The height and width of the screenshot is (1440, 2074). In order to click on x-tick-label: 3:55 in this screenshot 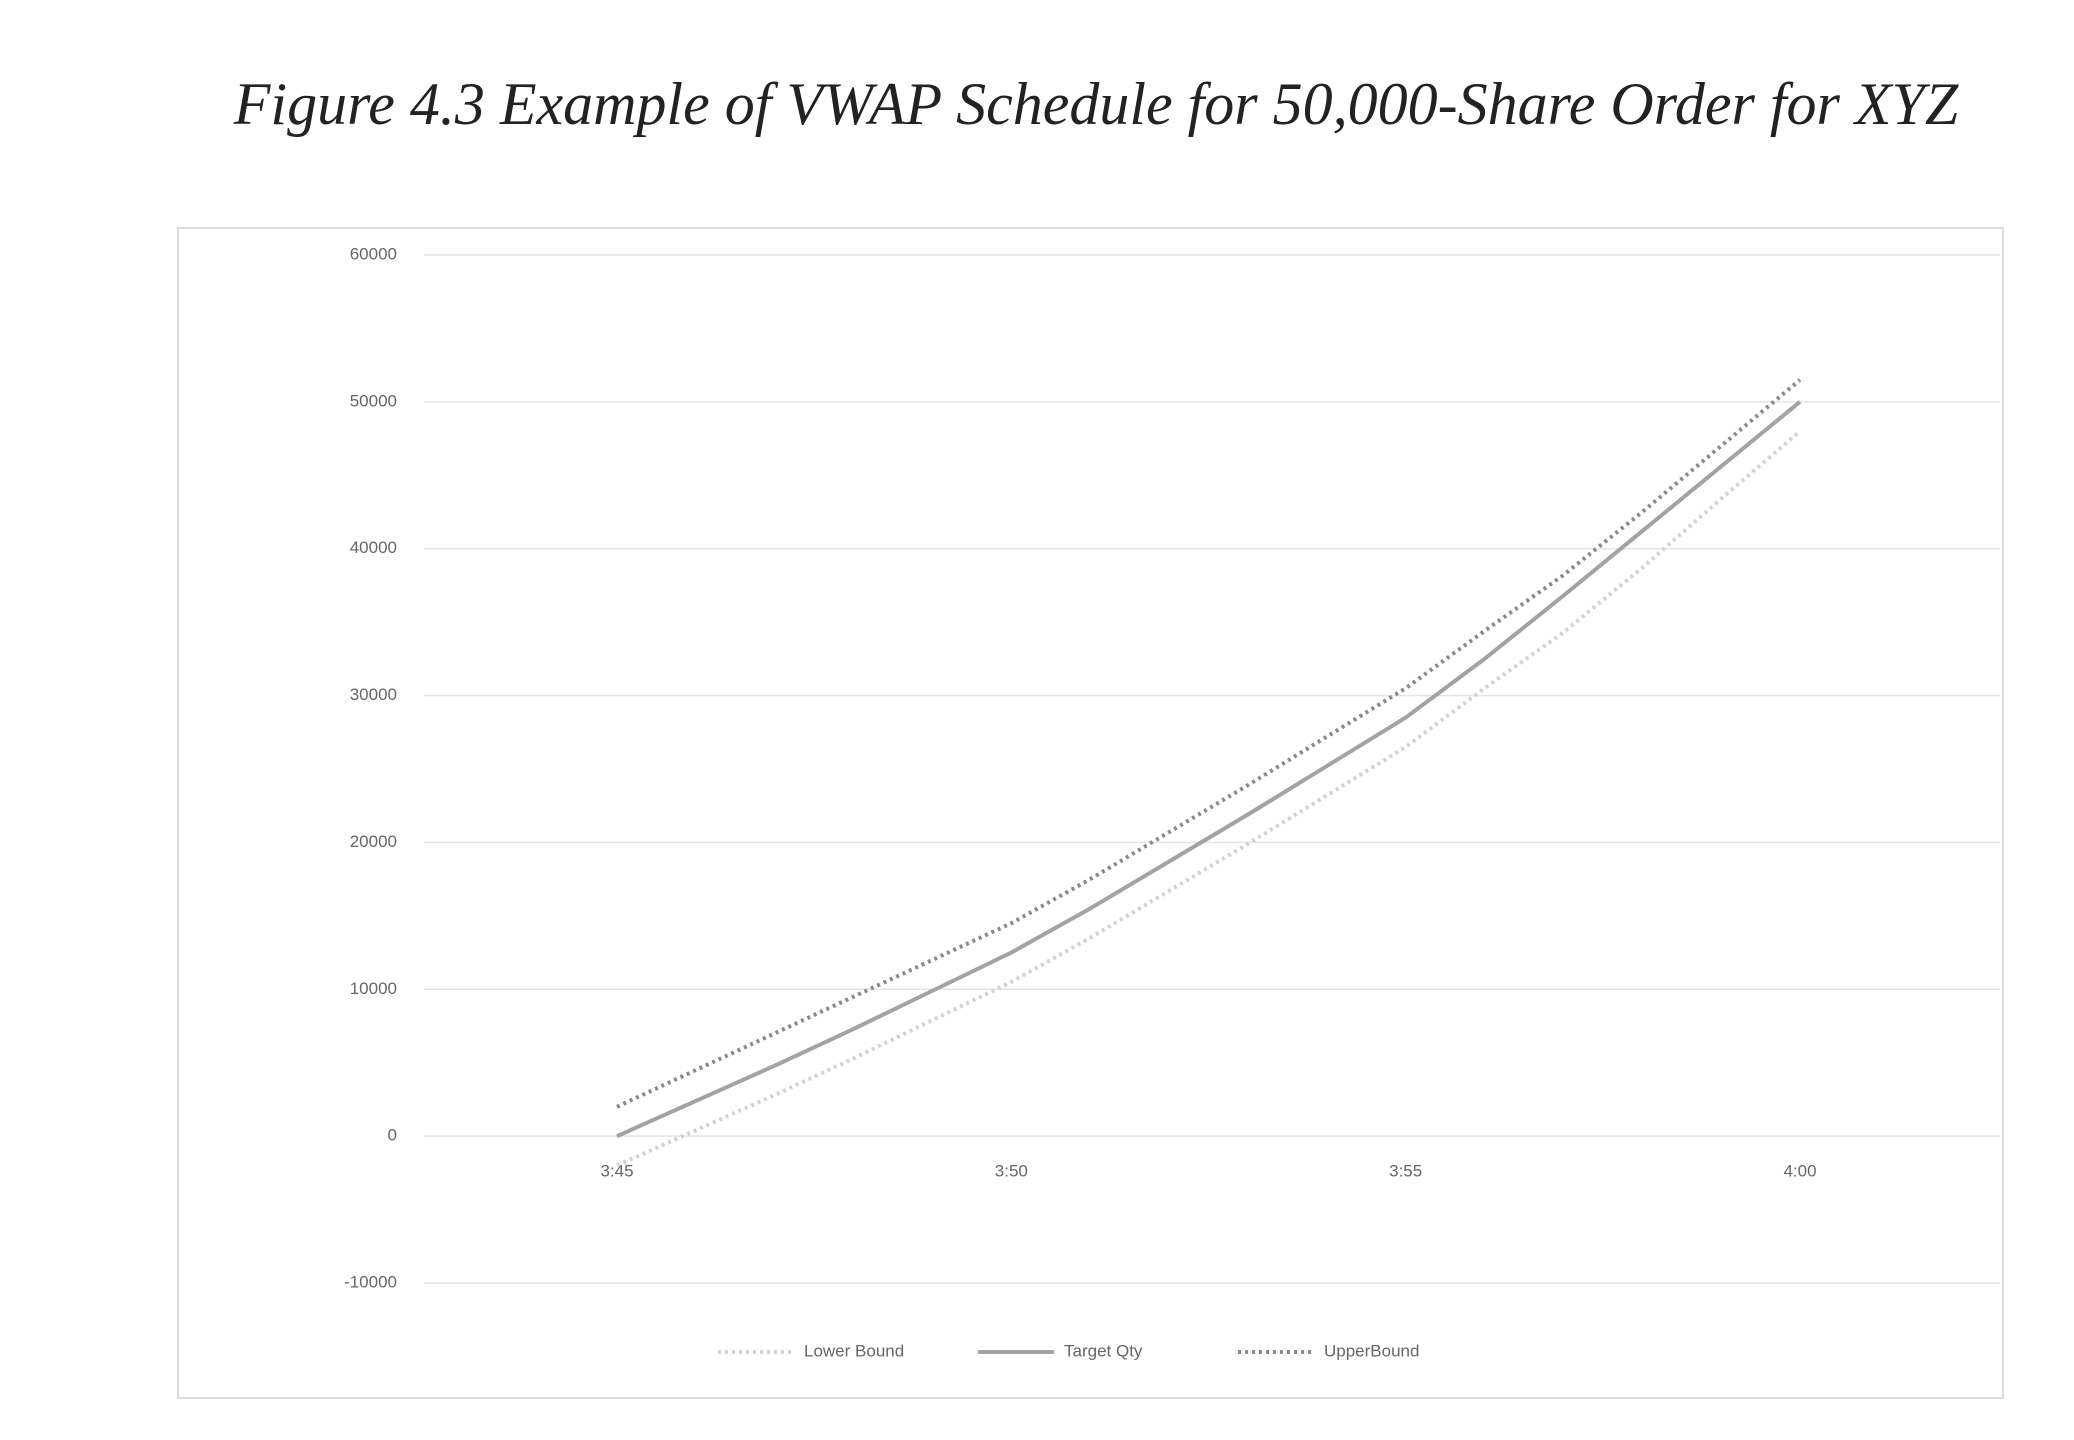, I will do `click(1405, 1171)`.